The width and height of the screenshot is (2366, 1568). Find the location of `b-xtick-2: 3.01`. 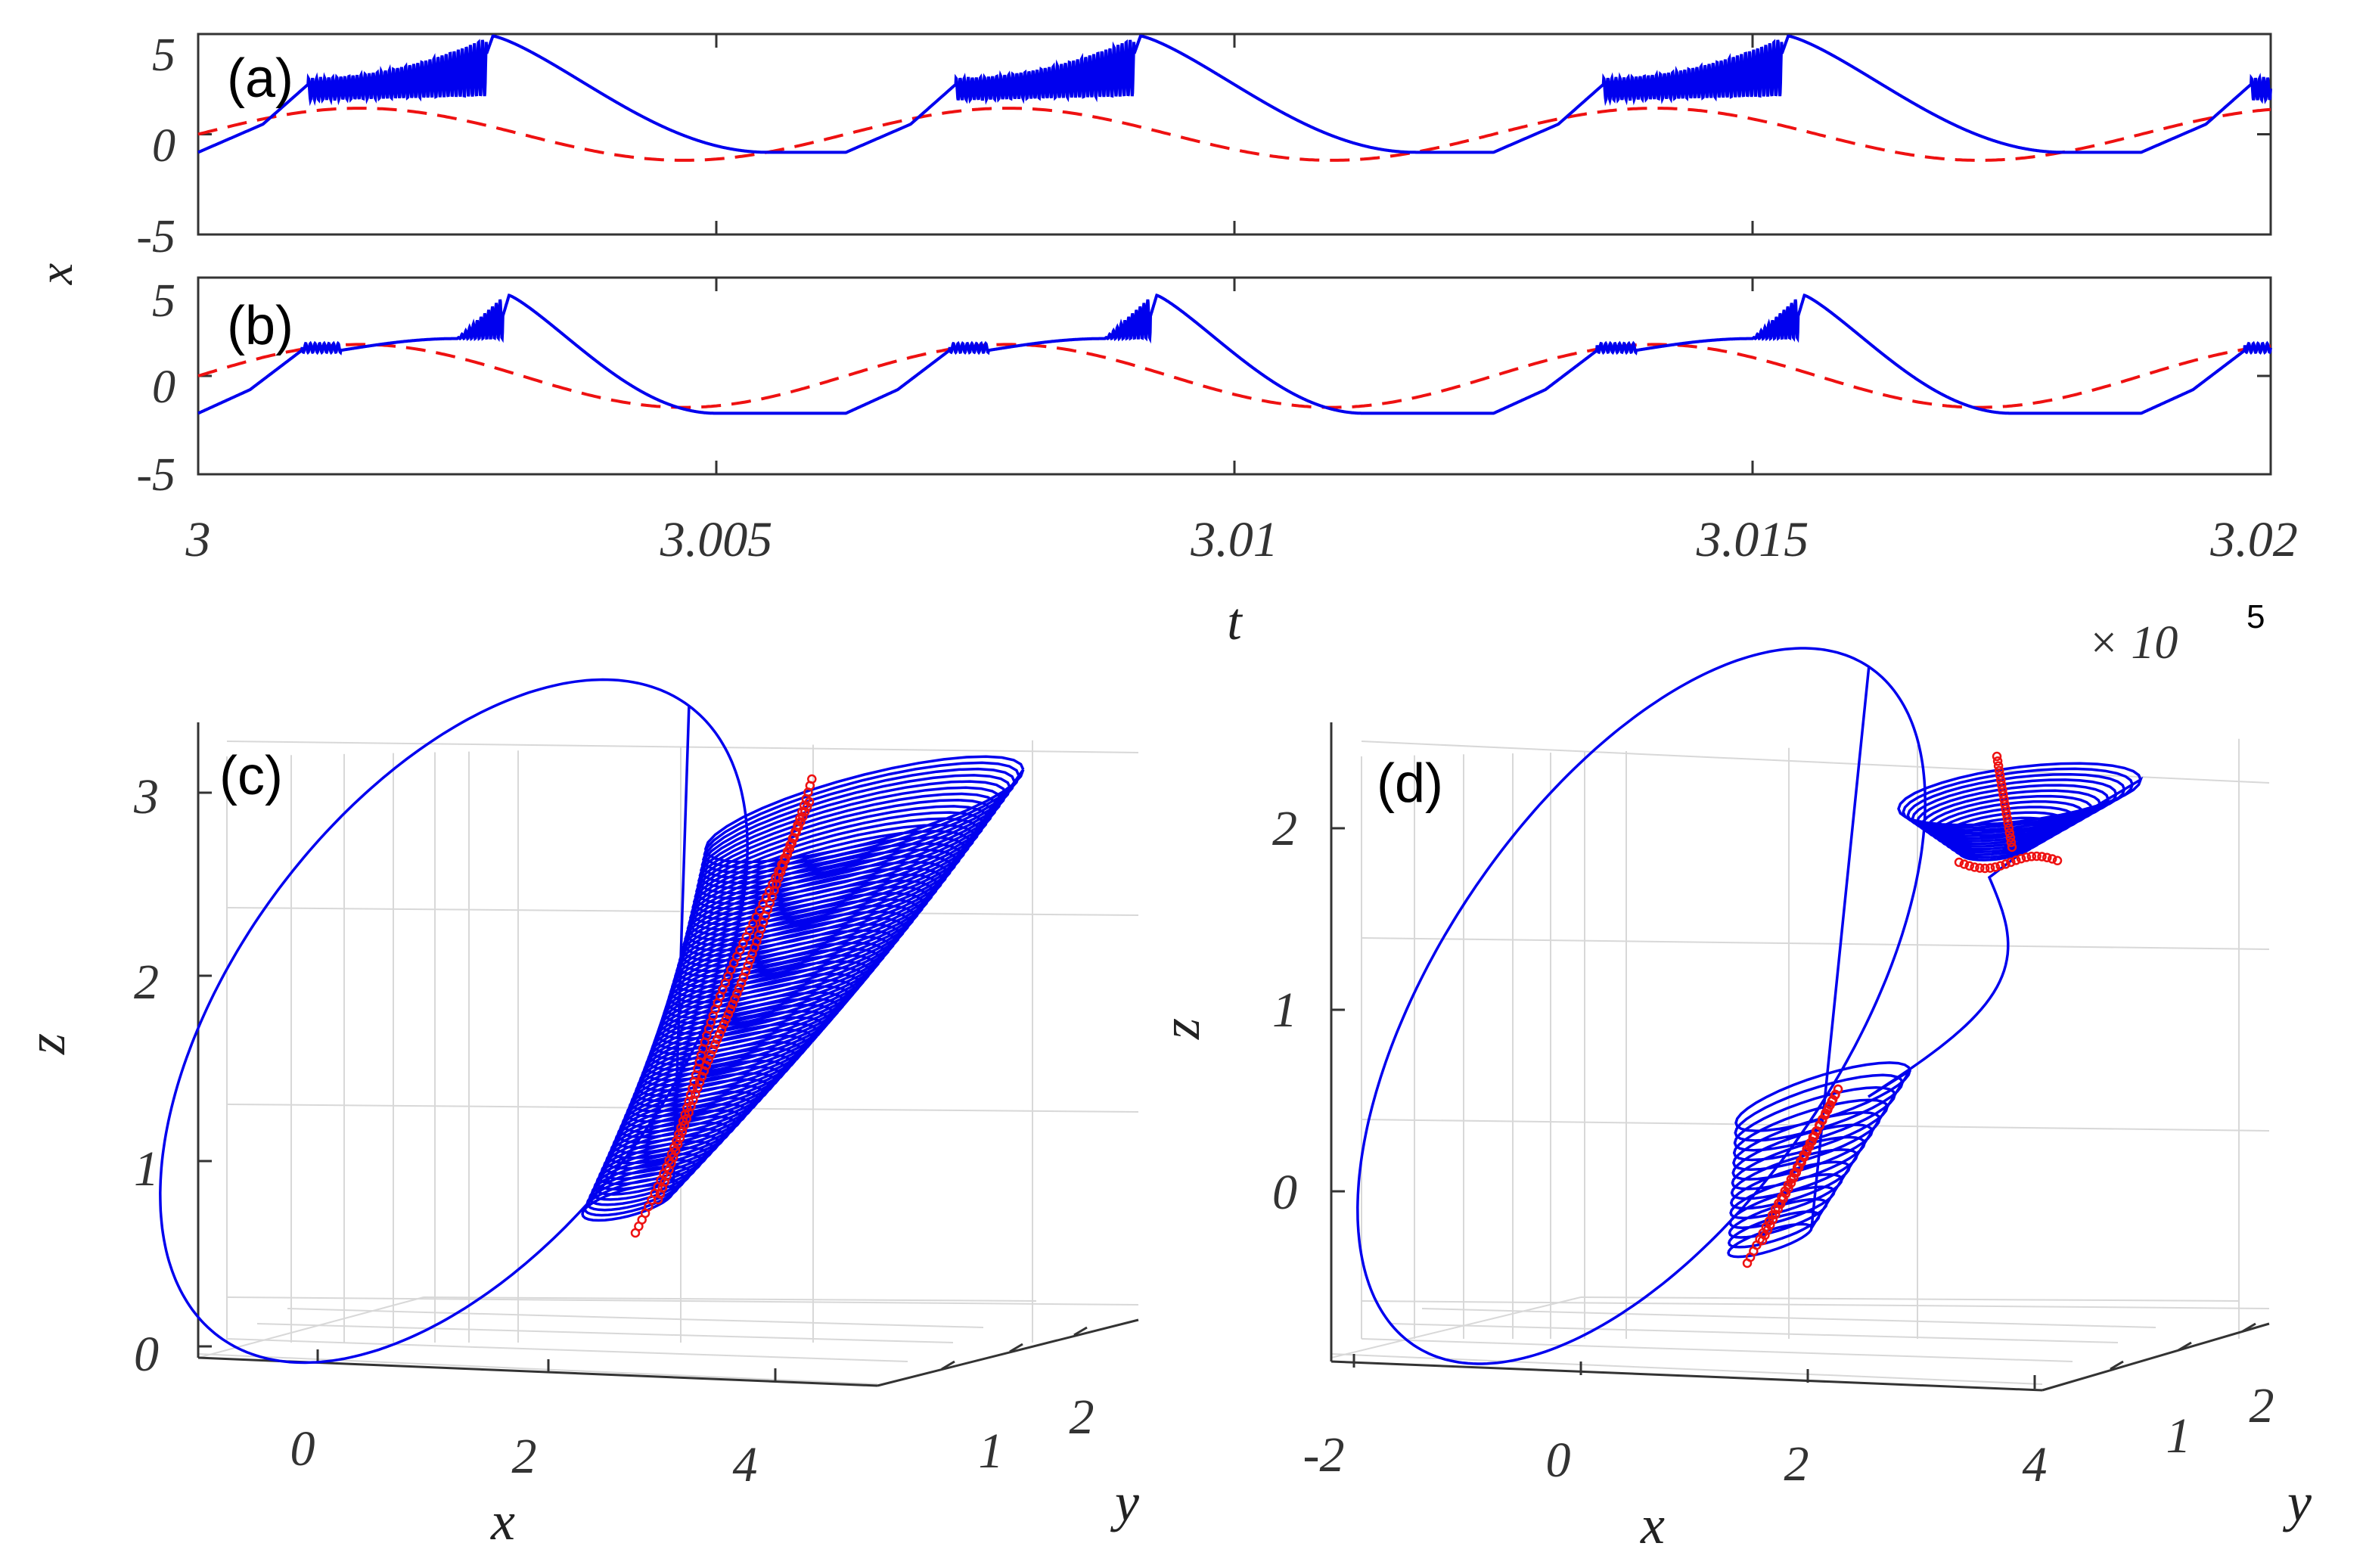

b-xtick-2: 3.01 is located at coordinates (1234, 539).